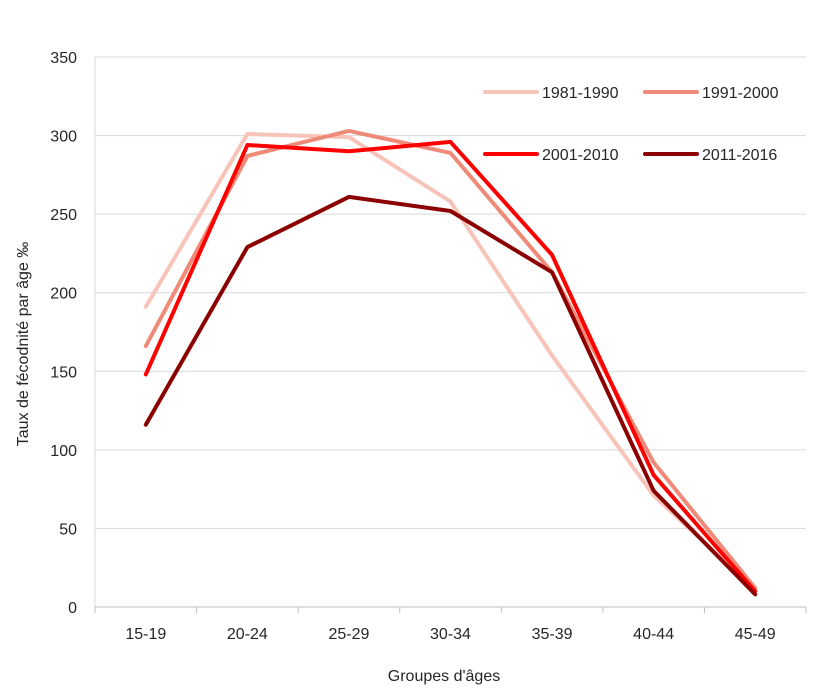 Image resolution: width=819 pixels, height=698 pixels. I want to click on x-tick-label: 15-19, so click(145, 634).